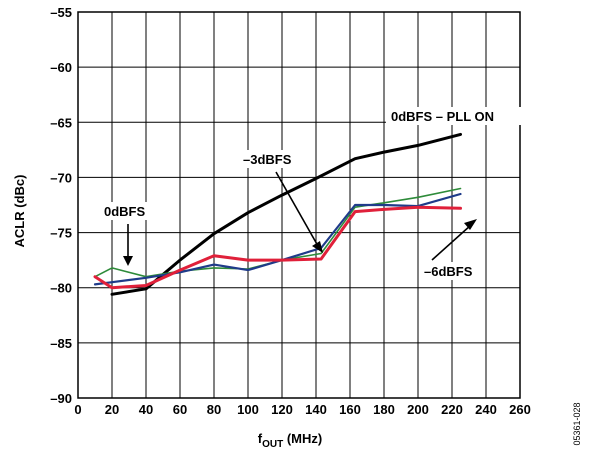  I want to click on y-tick-label: –85, so click(61, 343).